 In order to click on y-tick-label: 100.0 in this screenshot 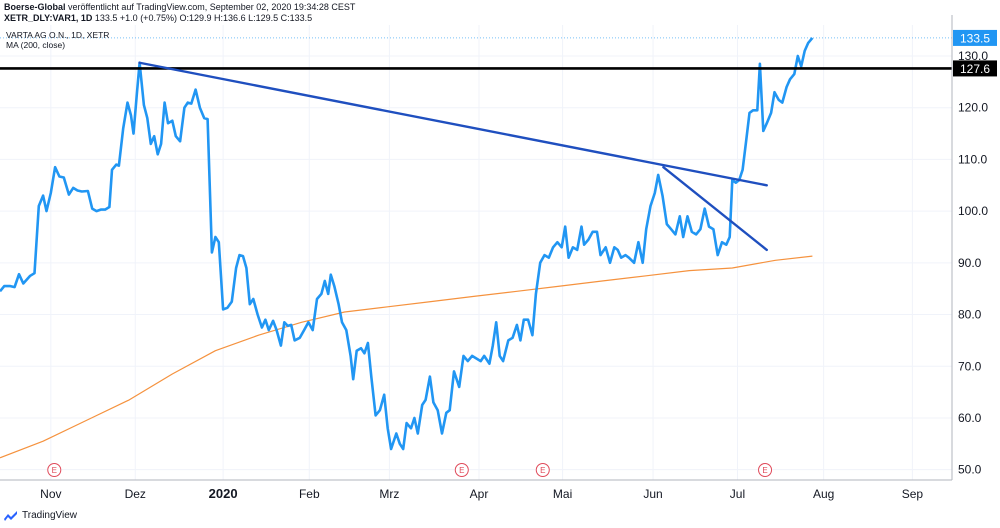, I will do `click(973, 211)`.